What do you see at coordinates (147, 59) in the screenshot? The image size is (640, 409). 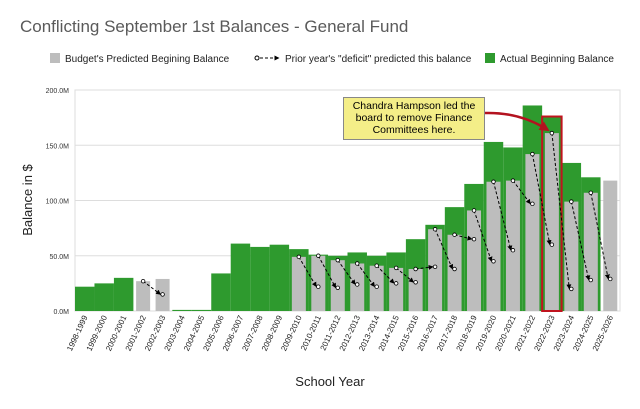 I see `legend-label: Budget's Predicted Begining Balance` at bounding box center [147, 59].